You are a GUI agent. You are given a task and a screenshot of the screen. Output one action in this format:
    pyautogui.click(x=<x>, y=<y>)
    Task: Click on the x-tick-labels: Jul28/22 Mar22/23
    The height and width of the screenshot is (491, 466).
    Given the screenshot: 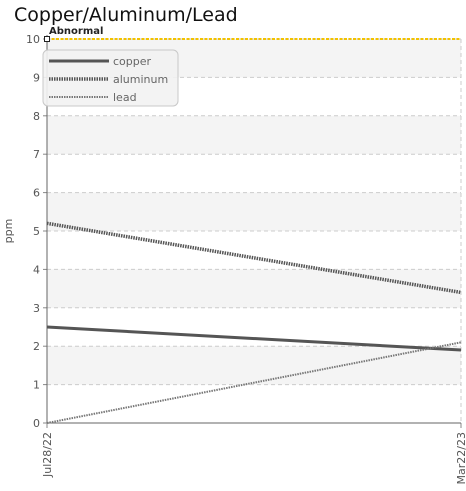 What is the action you would take?
    pyautogui.click(x=253, y=458)
    